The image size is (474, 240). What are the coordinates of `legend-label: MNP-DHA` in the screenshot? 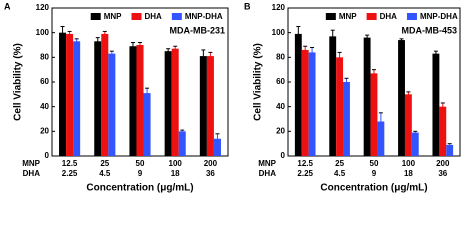 It's located at (204, 16).